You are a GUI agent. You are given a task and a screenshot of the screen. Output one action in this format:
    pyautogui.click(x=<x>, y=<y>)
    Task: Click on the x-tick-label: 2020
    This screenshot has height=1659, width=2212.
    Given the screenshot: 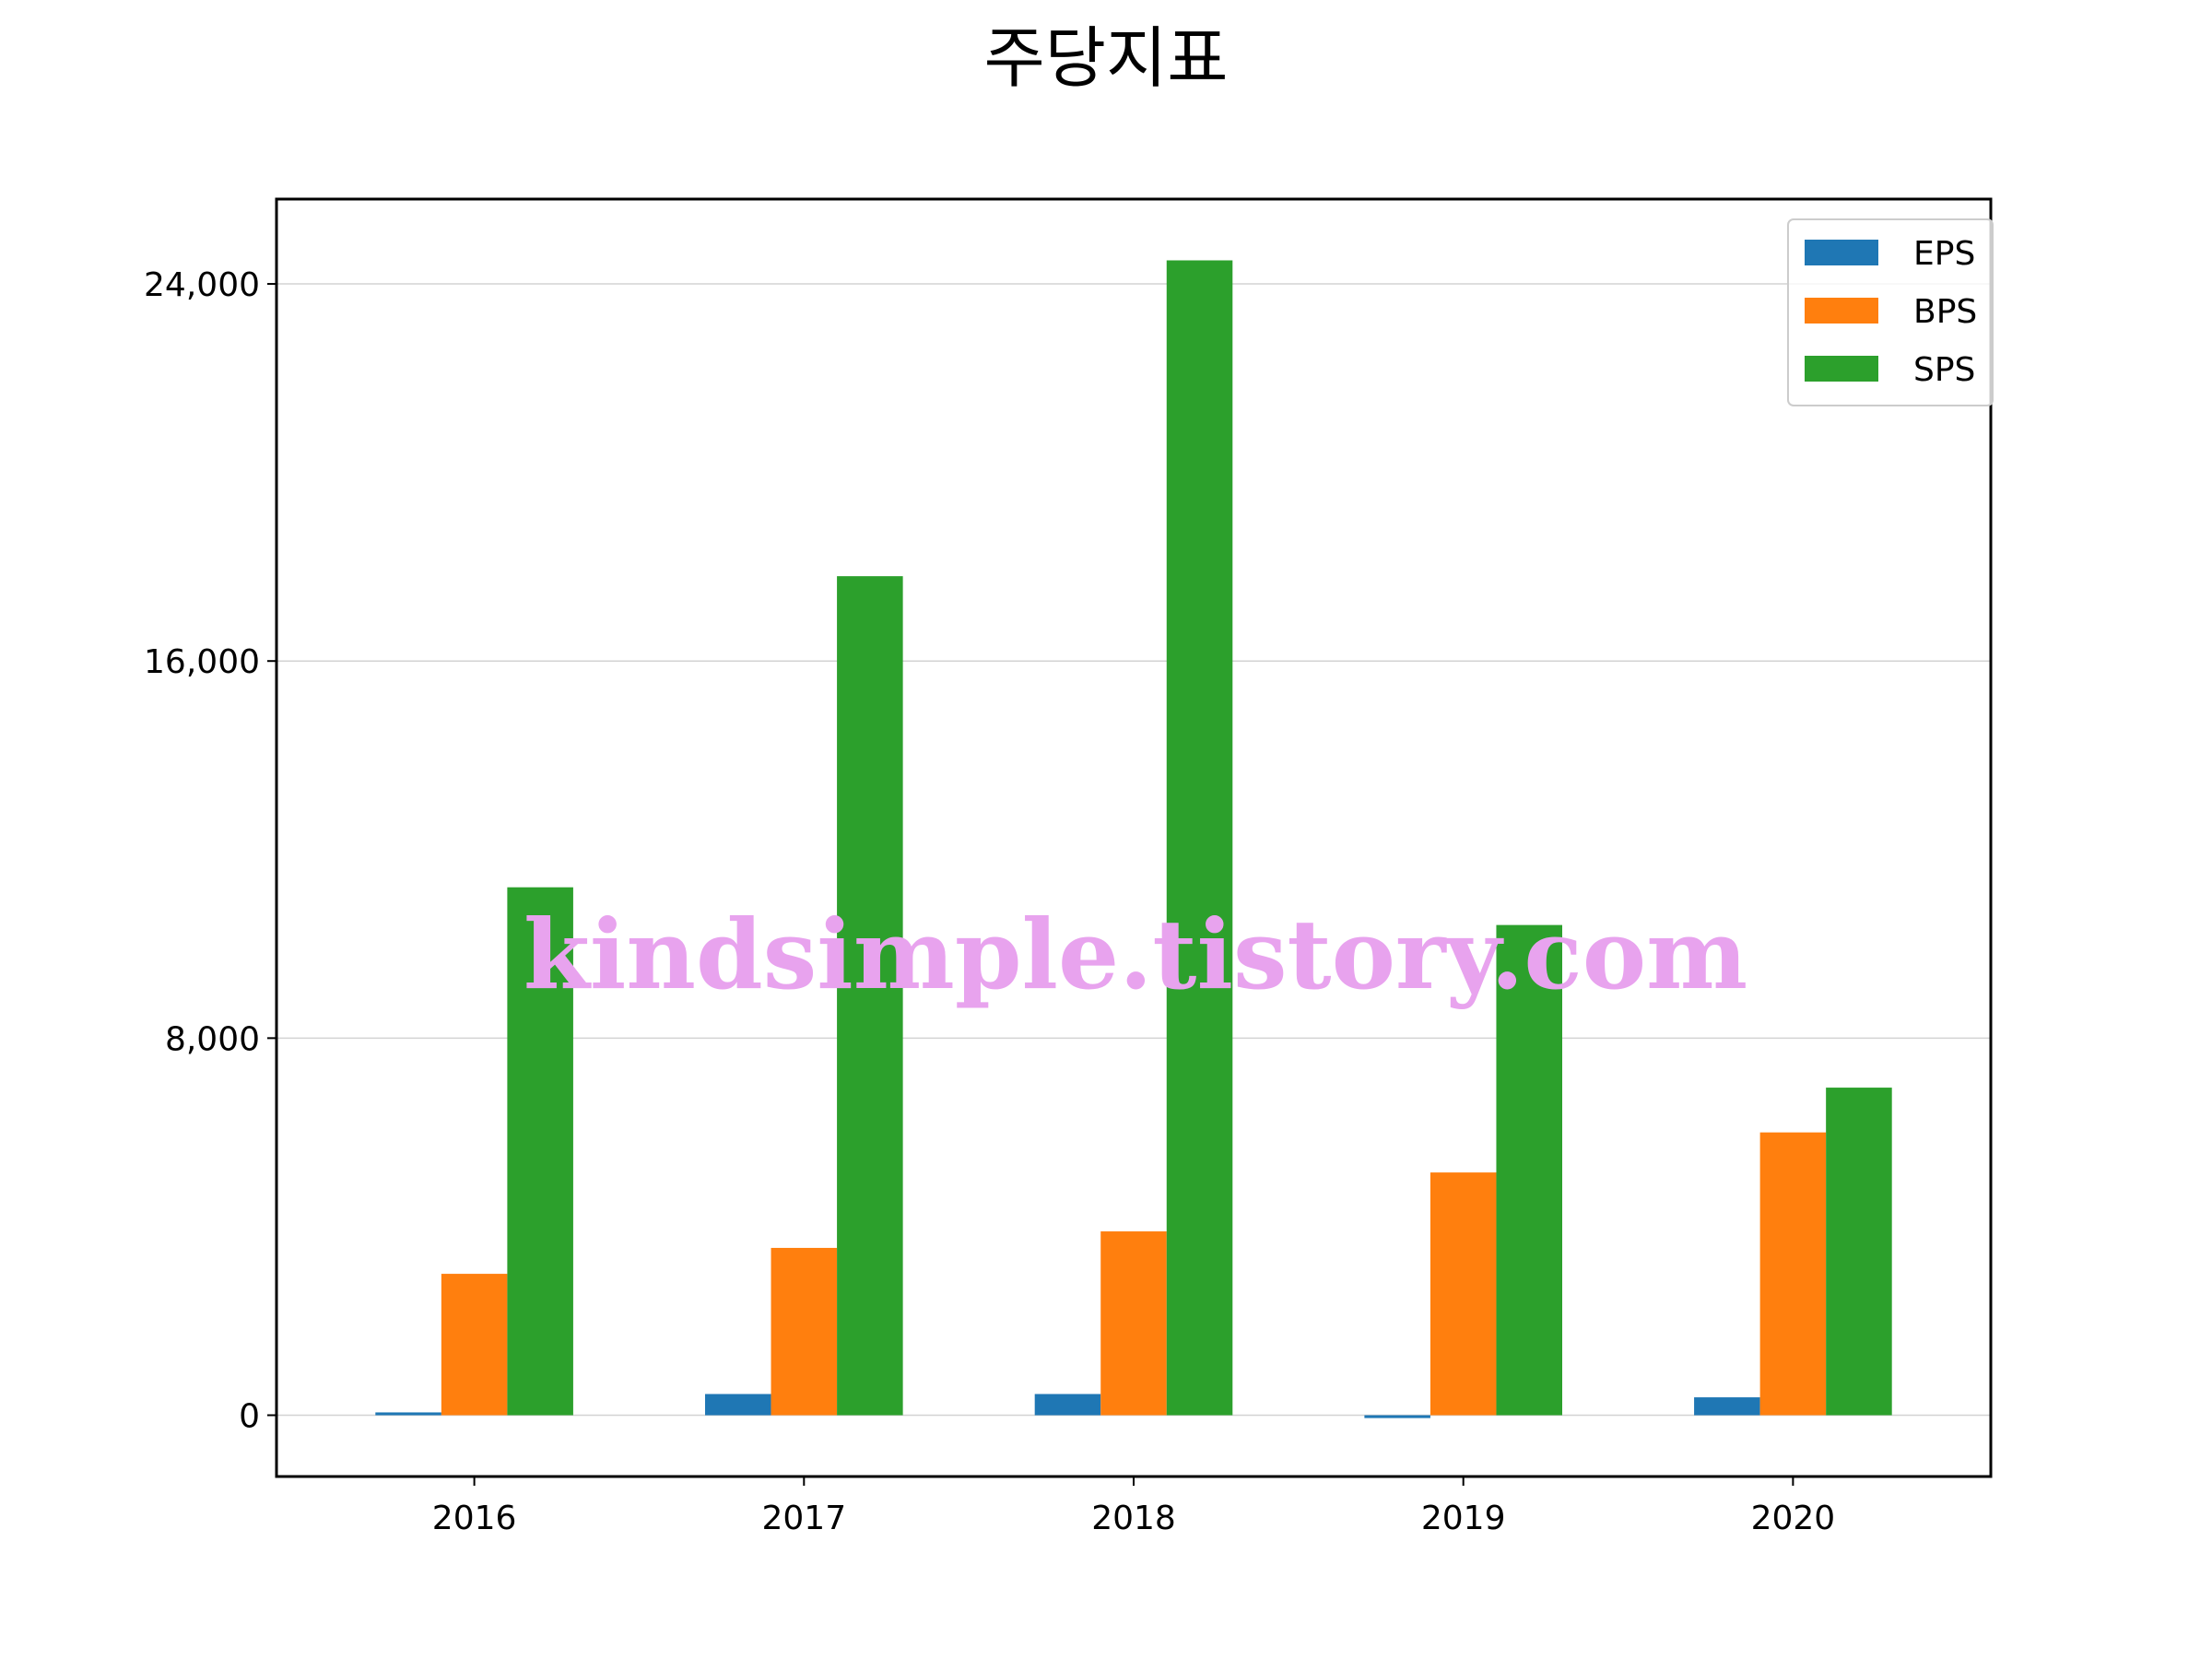 What is the action you would take?
    pyautogui.click(x=1793, y=1518)
    